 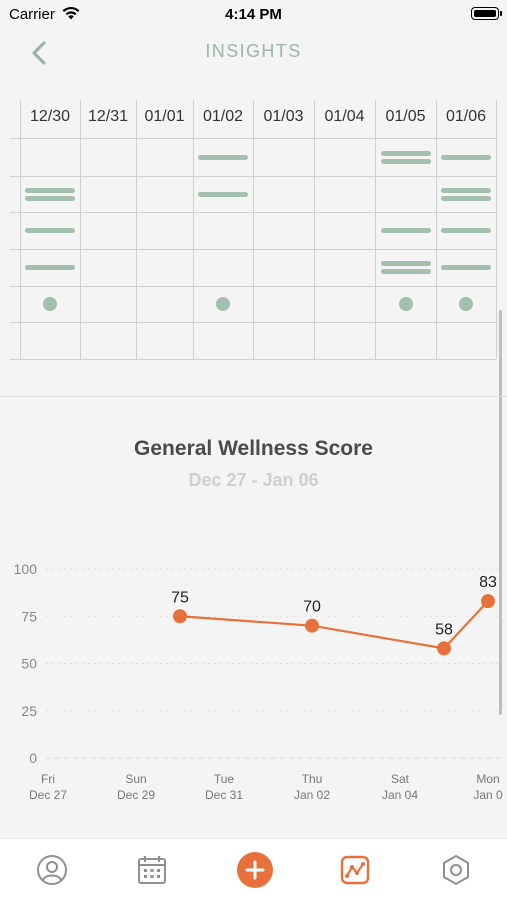 What do you see at coordinates (40, 53) in the screenshot?
I see `back-chevron-icon` at bounding box center [40, 53].